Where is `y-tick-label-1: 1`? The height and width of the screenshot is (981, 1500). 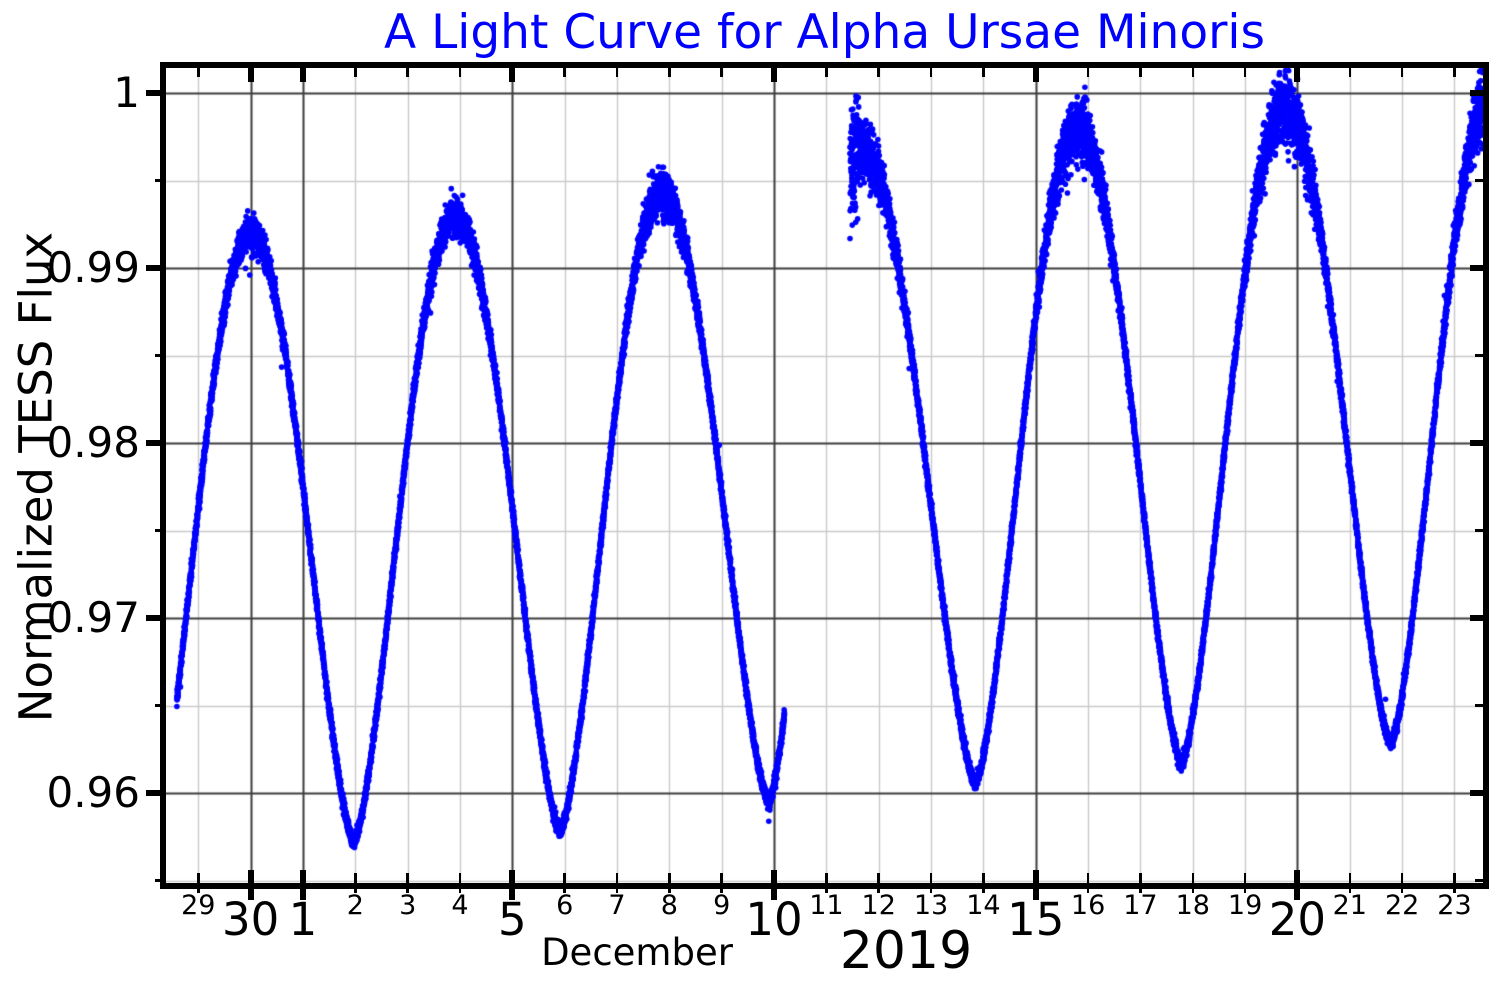
y-tick-label-1: 1 is located at coordinates (126, 93).